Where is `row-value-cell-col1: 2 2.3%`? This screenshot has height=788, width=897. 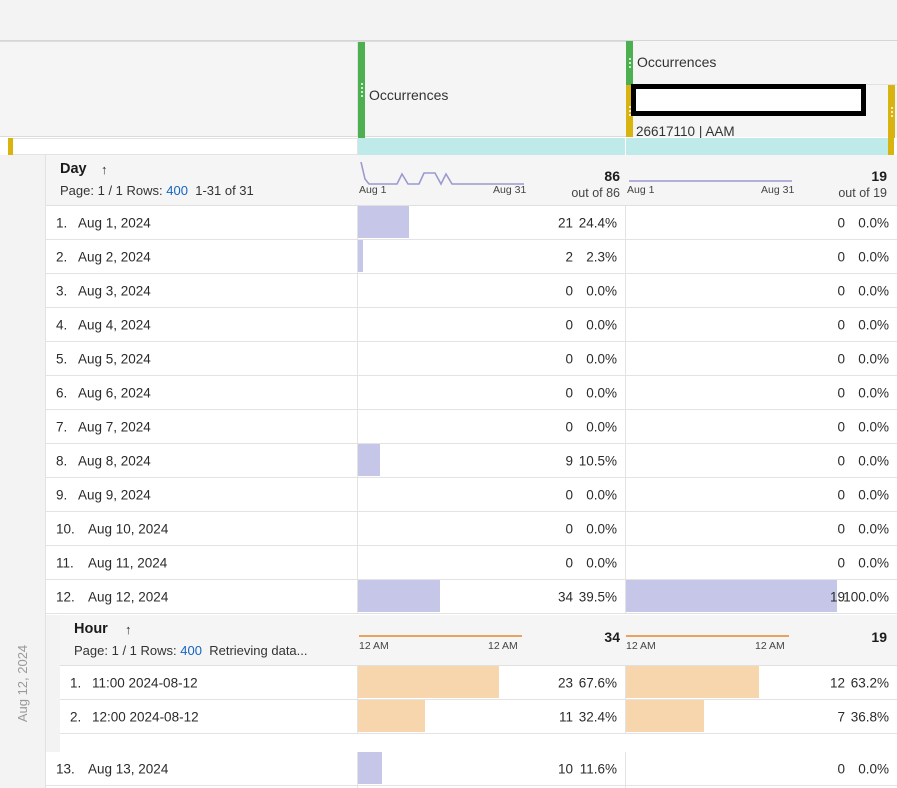 row-value-cell-col1: 2 2.3% is located at coordinates (492, 257).